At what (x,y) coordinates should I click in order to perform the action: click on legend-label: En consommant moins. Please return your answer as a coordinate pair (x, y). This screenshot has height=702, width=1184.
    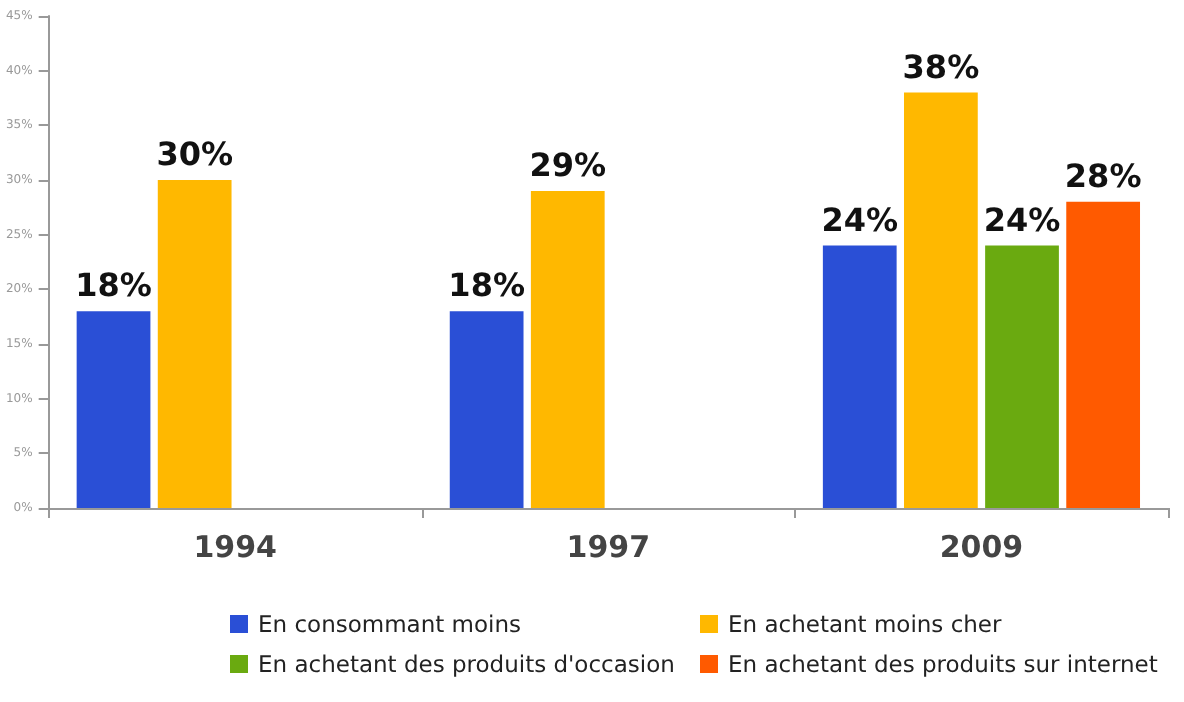
    Looking at the image, I should click on (390, 624).